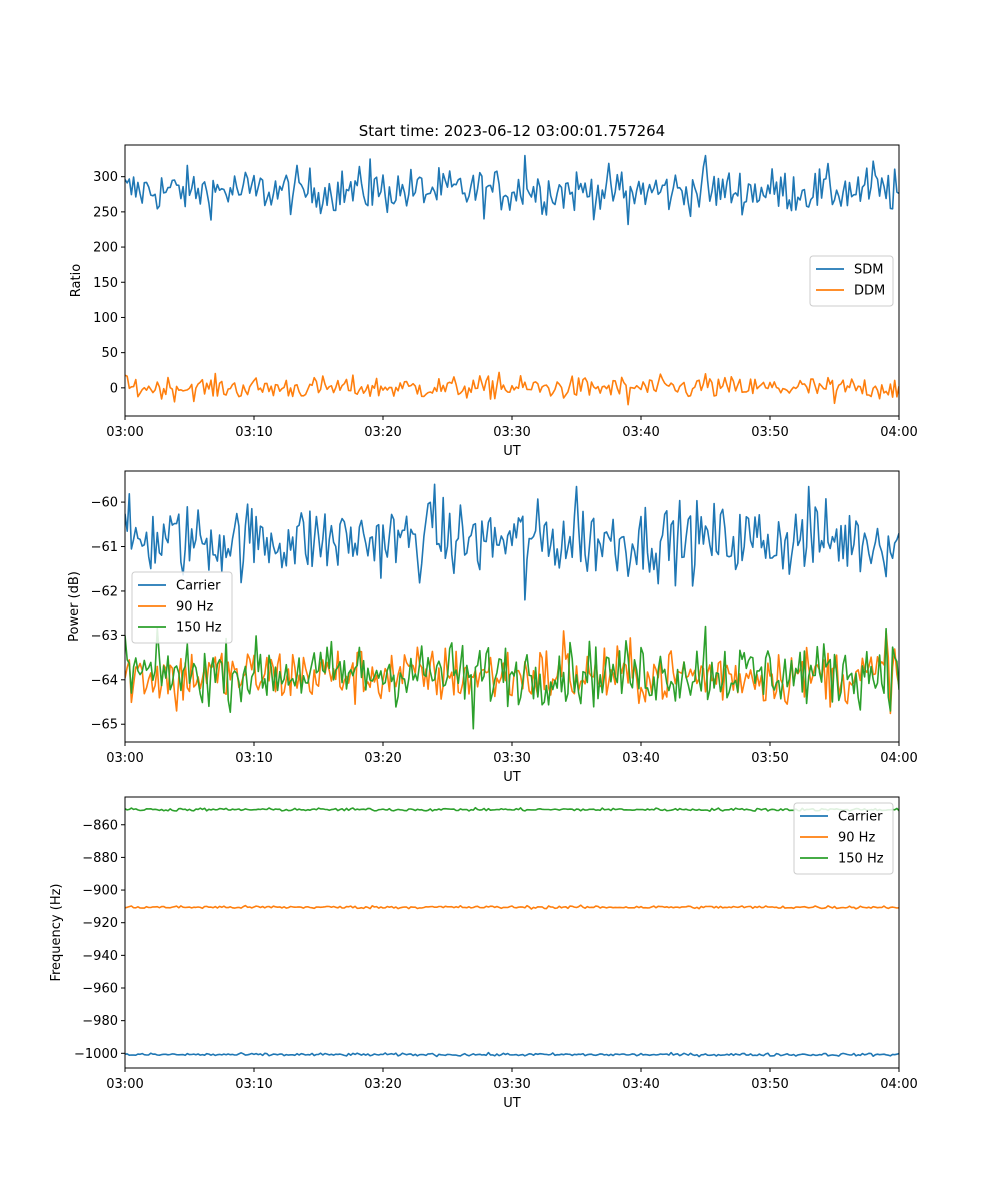 The image size is (1000, 1200). What do you see at coordinates (104, 680) in the screenshot?
I see `y-tick-label: −64` at bounding box center [104, 680].